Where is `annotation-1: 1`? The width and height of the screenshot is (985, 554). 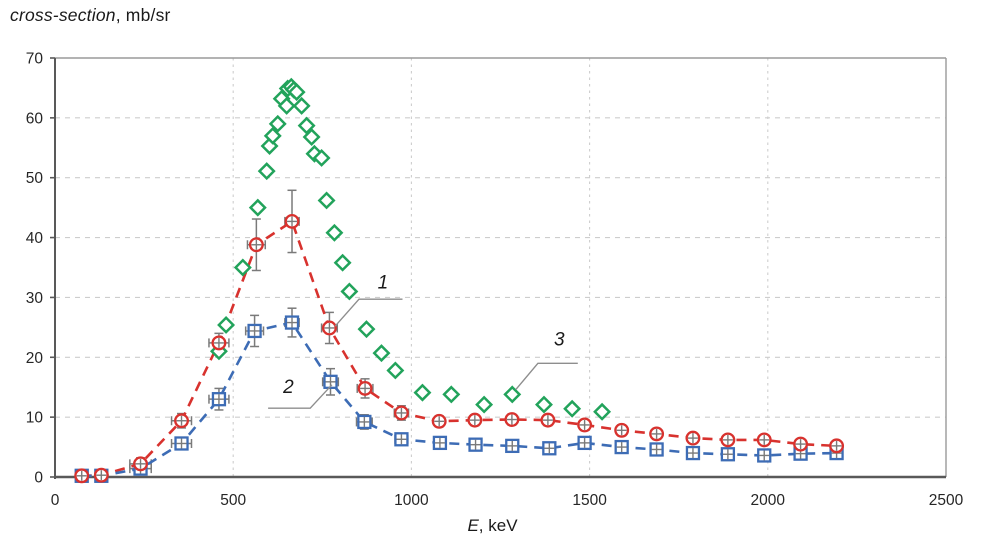
annotation-1: 1 is located at coordinates (368, 299).